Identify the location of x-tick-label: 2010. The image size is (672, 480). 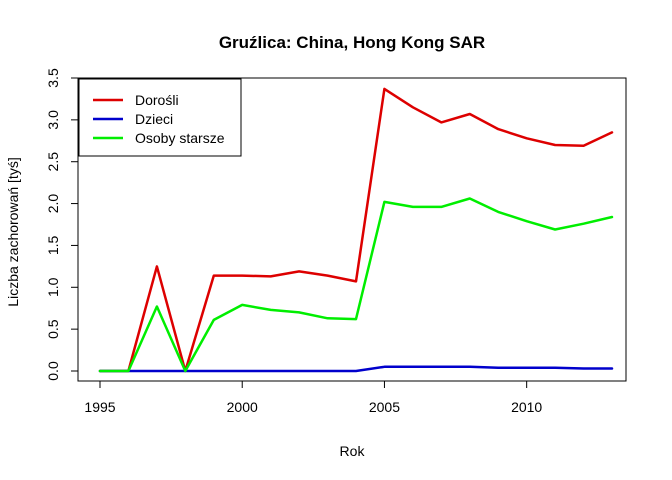
(526, 407).